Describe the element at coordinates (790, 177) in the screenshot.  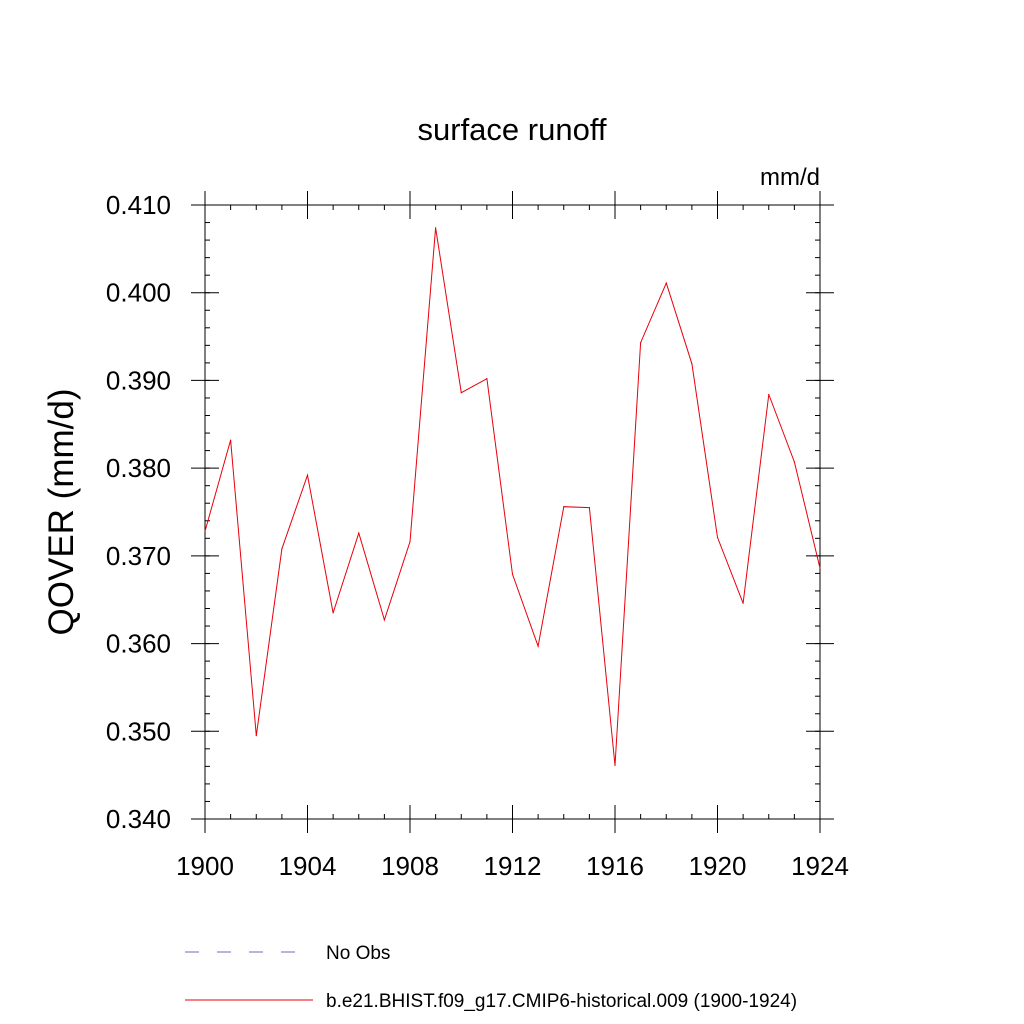
I see `units-label: mm/d` at that location.